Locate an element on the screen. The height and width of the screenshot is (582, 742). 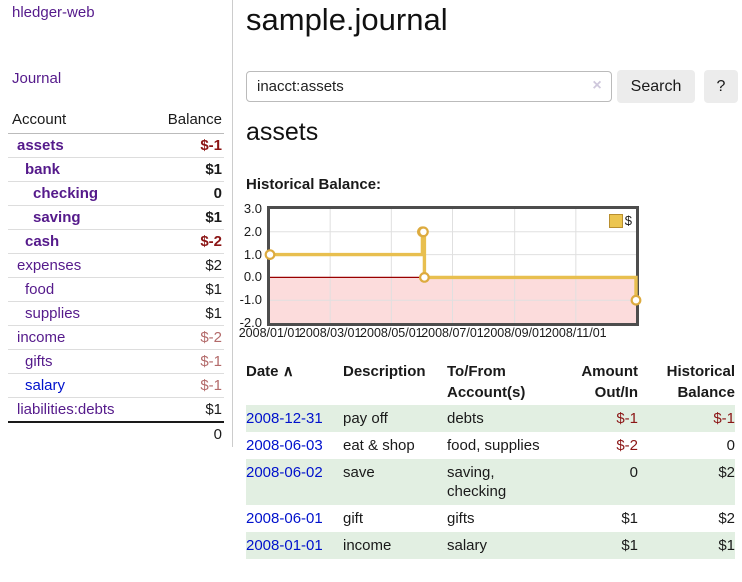
x-axis-tick-label: 2008/05/01 is located at coordinates (391, 333).